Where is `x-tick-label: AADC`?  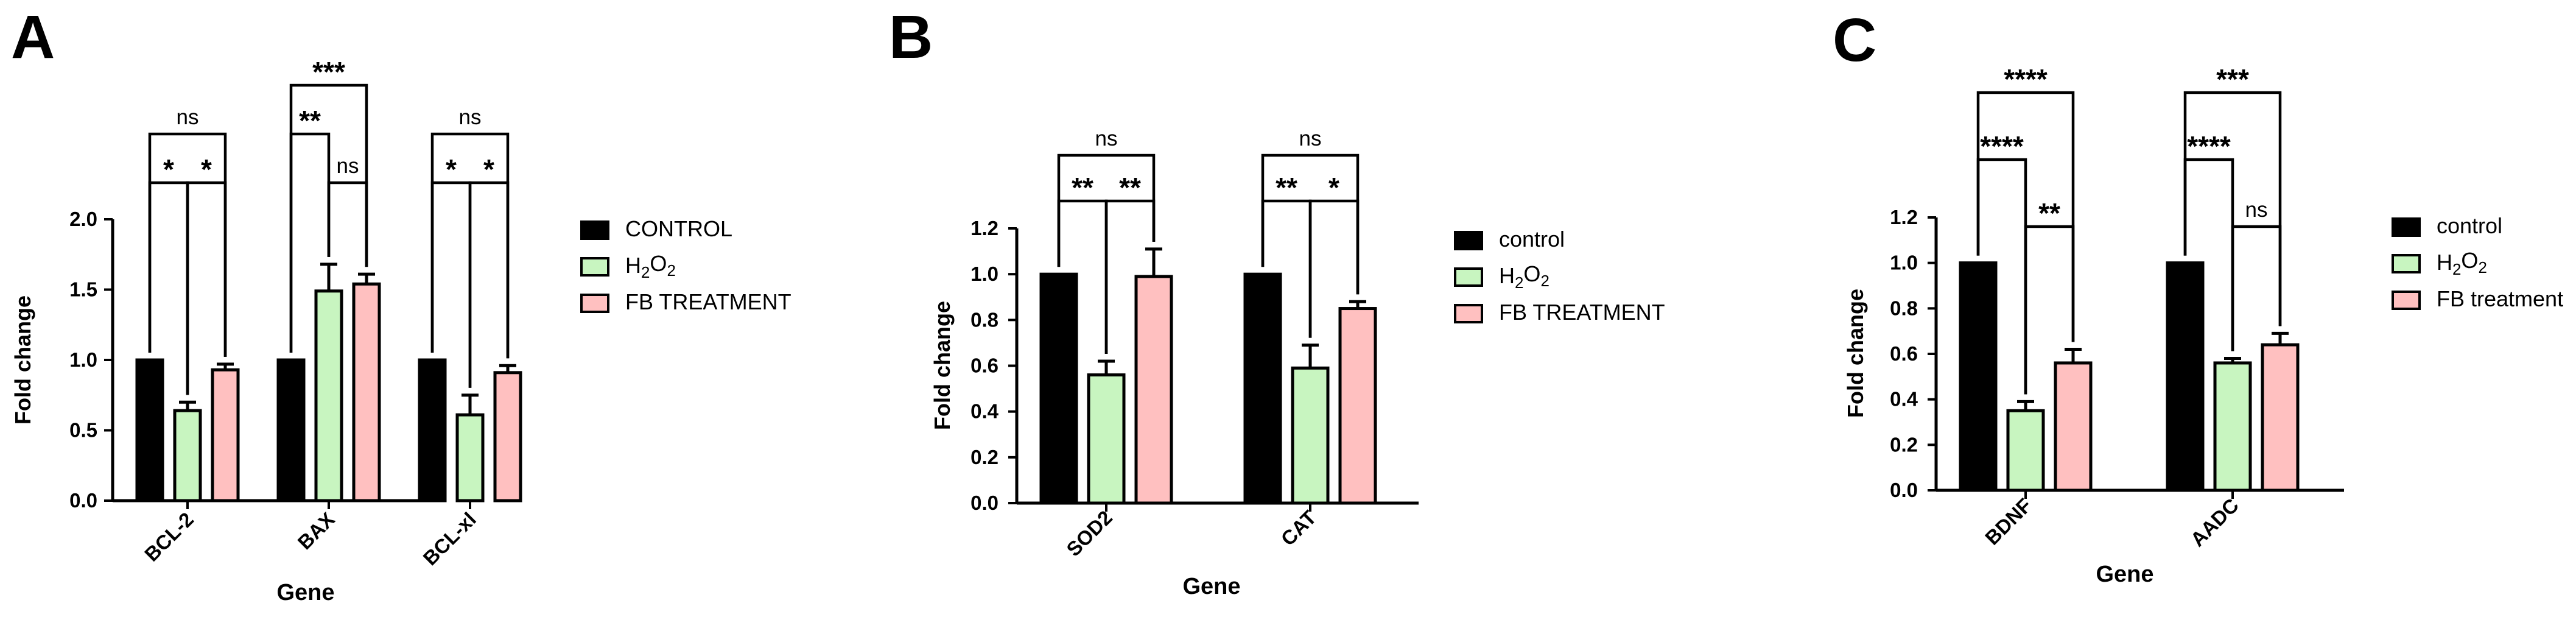 x-tick-label: AADC is located at coordinates (2214, 522).